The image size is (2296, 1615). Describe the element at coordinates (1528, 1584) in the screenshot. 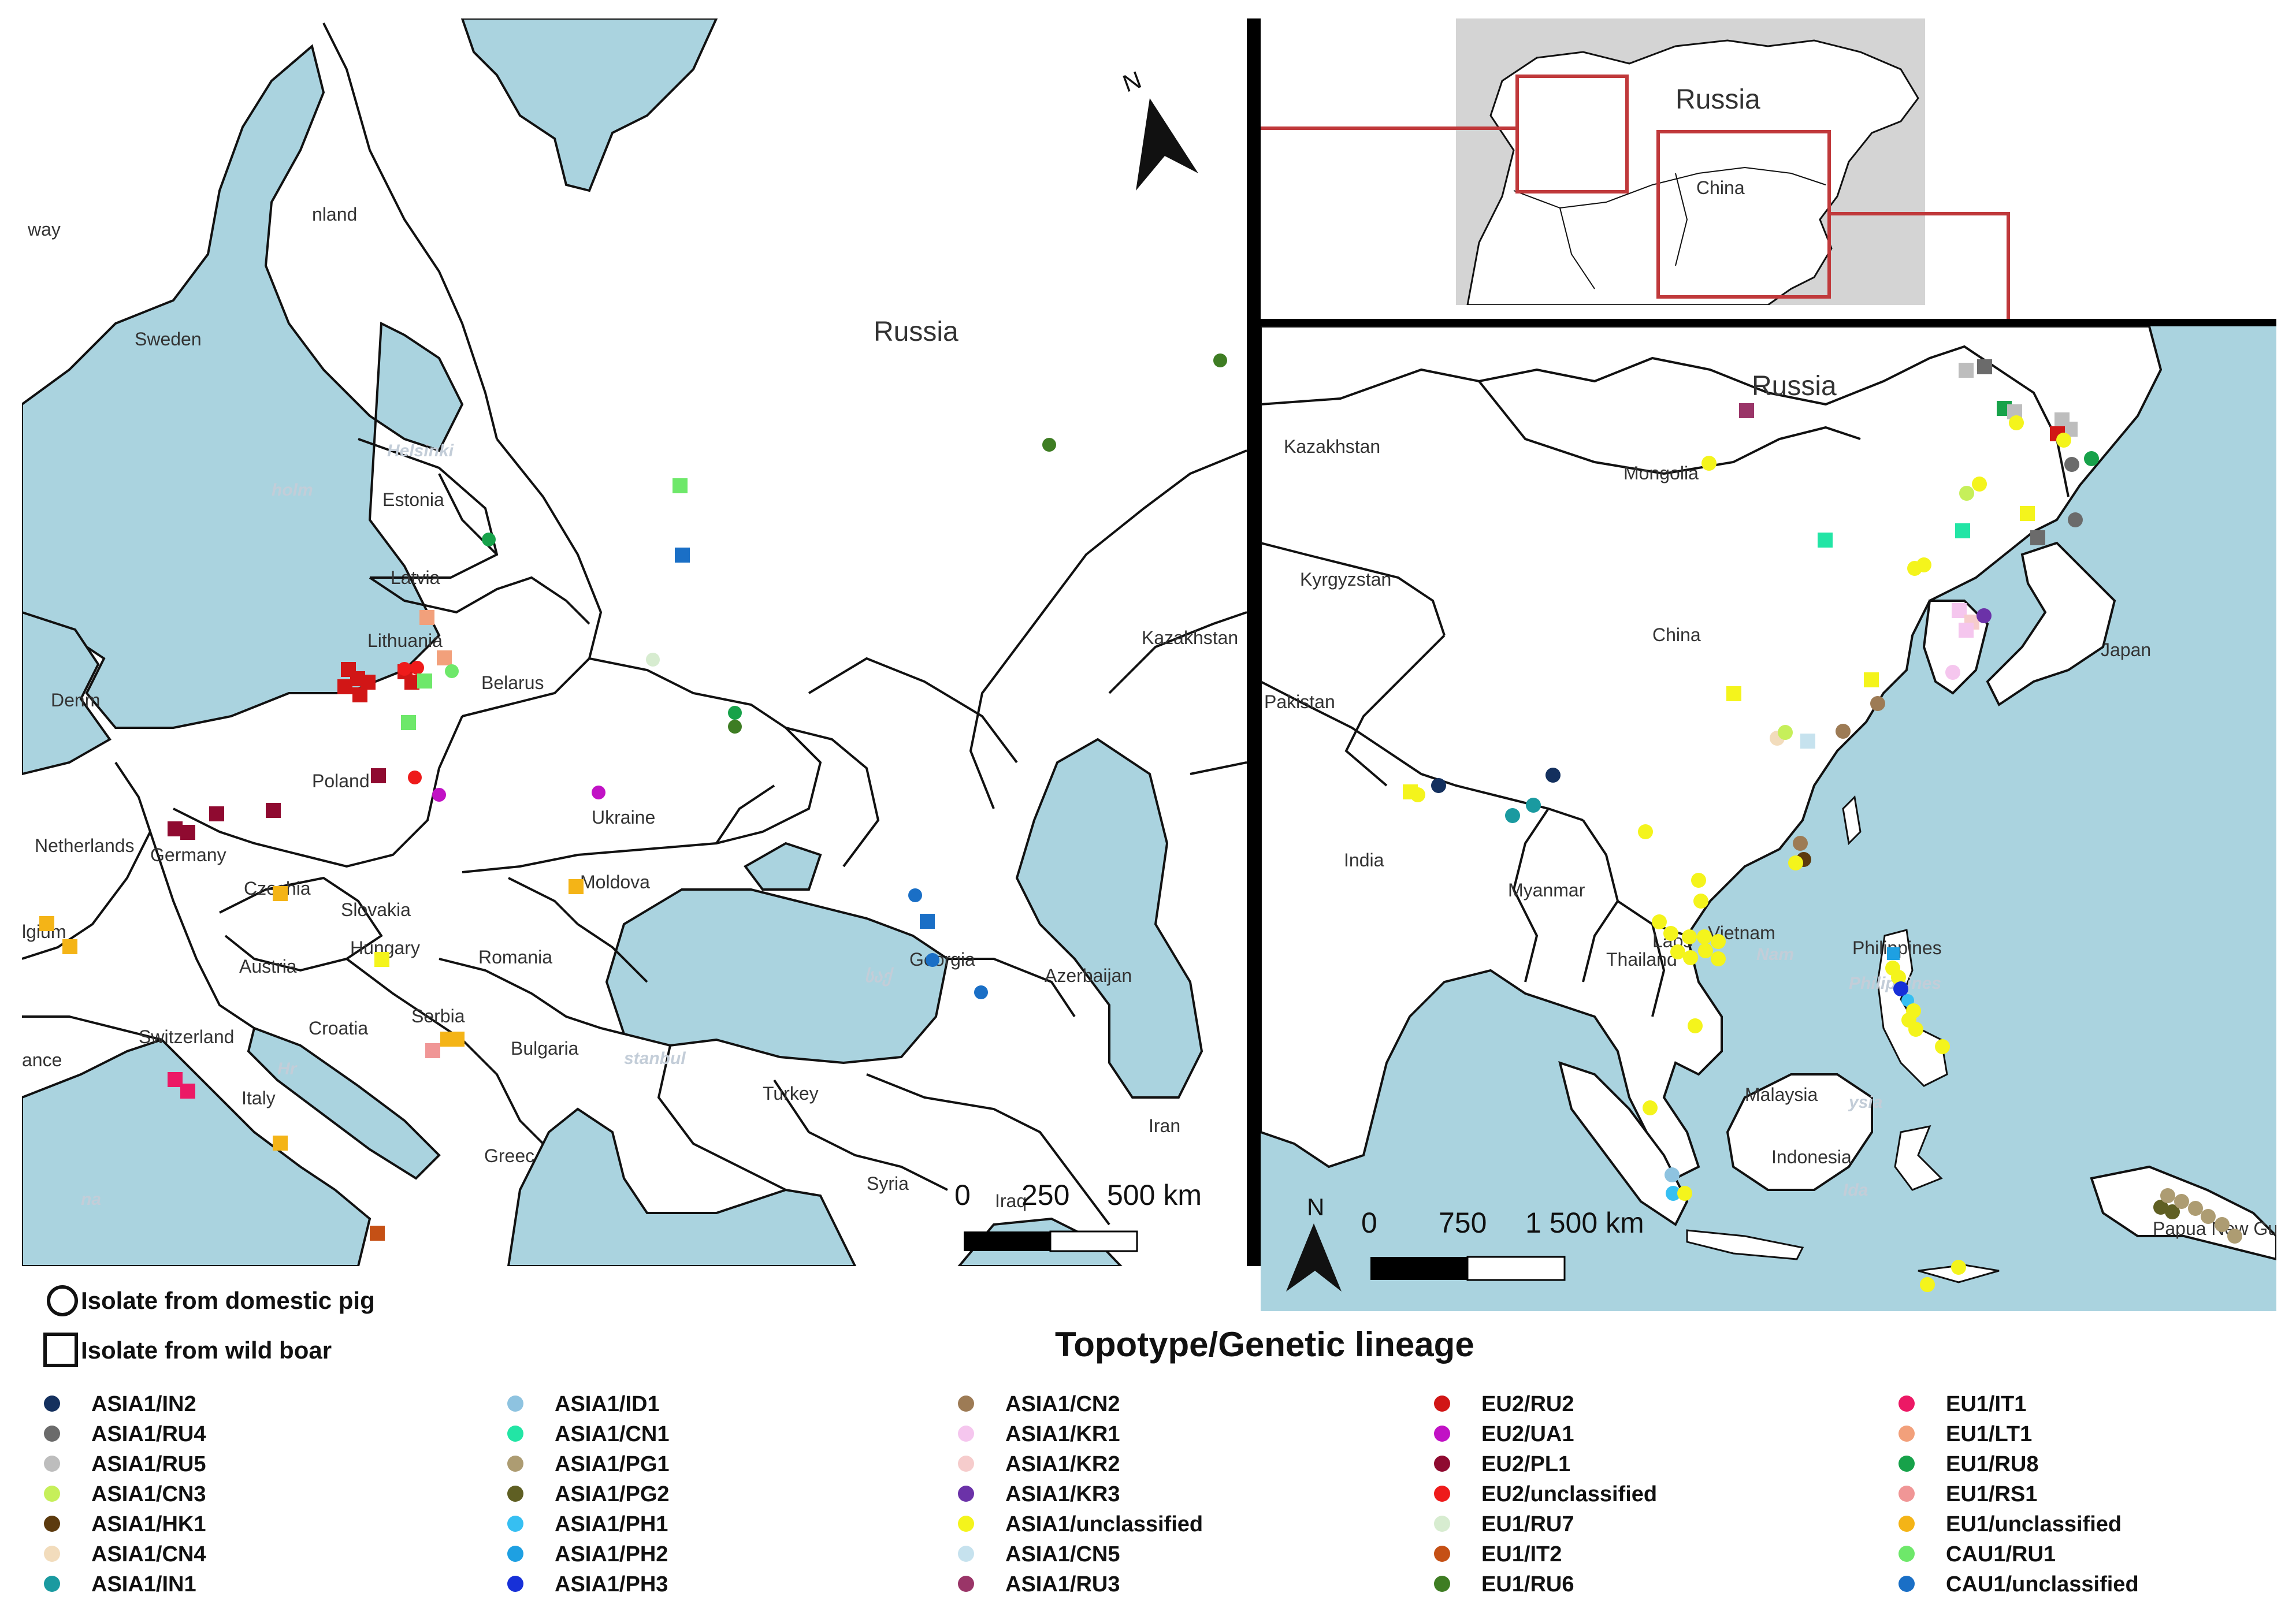

I see `legend-label: EU1/RU6` at that location.